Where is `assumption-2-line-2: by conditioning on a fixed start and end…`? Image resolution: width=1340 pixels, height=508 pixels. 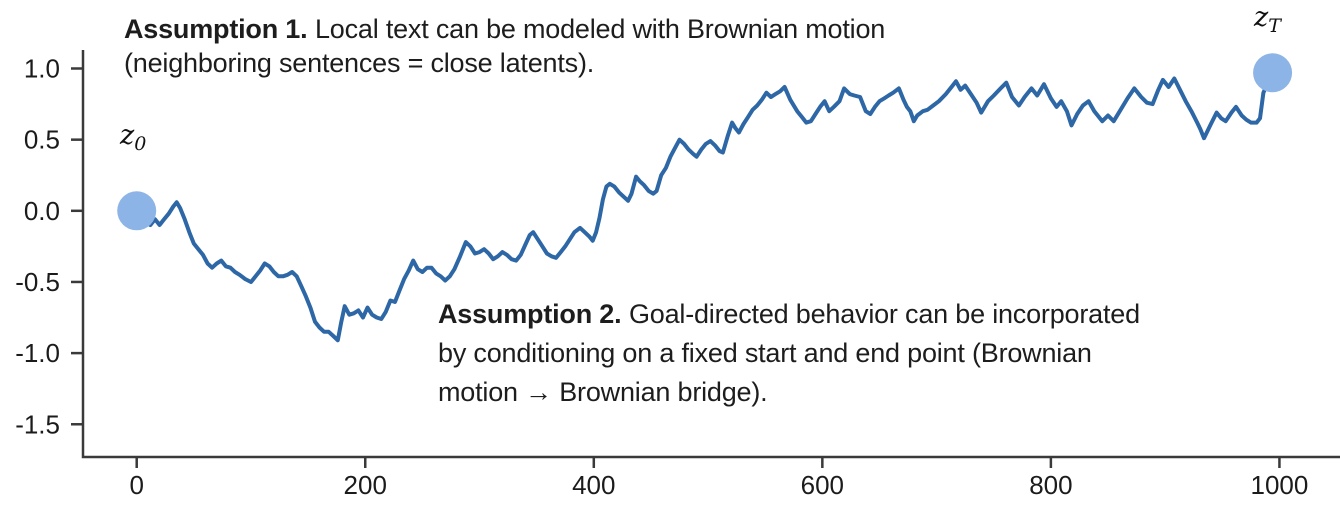 assumption-2-line-2: by conditioning on a fixed start and end… is located at coordinates (765, 353).